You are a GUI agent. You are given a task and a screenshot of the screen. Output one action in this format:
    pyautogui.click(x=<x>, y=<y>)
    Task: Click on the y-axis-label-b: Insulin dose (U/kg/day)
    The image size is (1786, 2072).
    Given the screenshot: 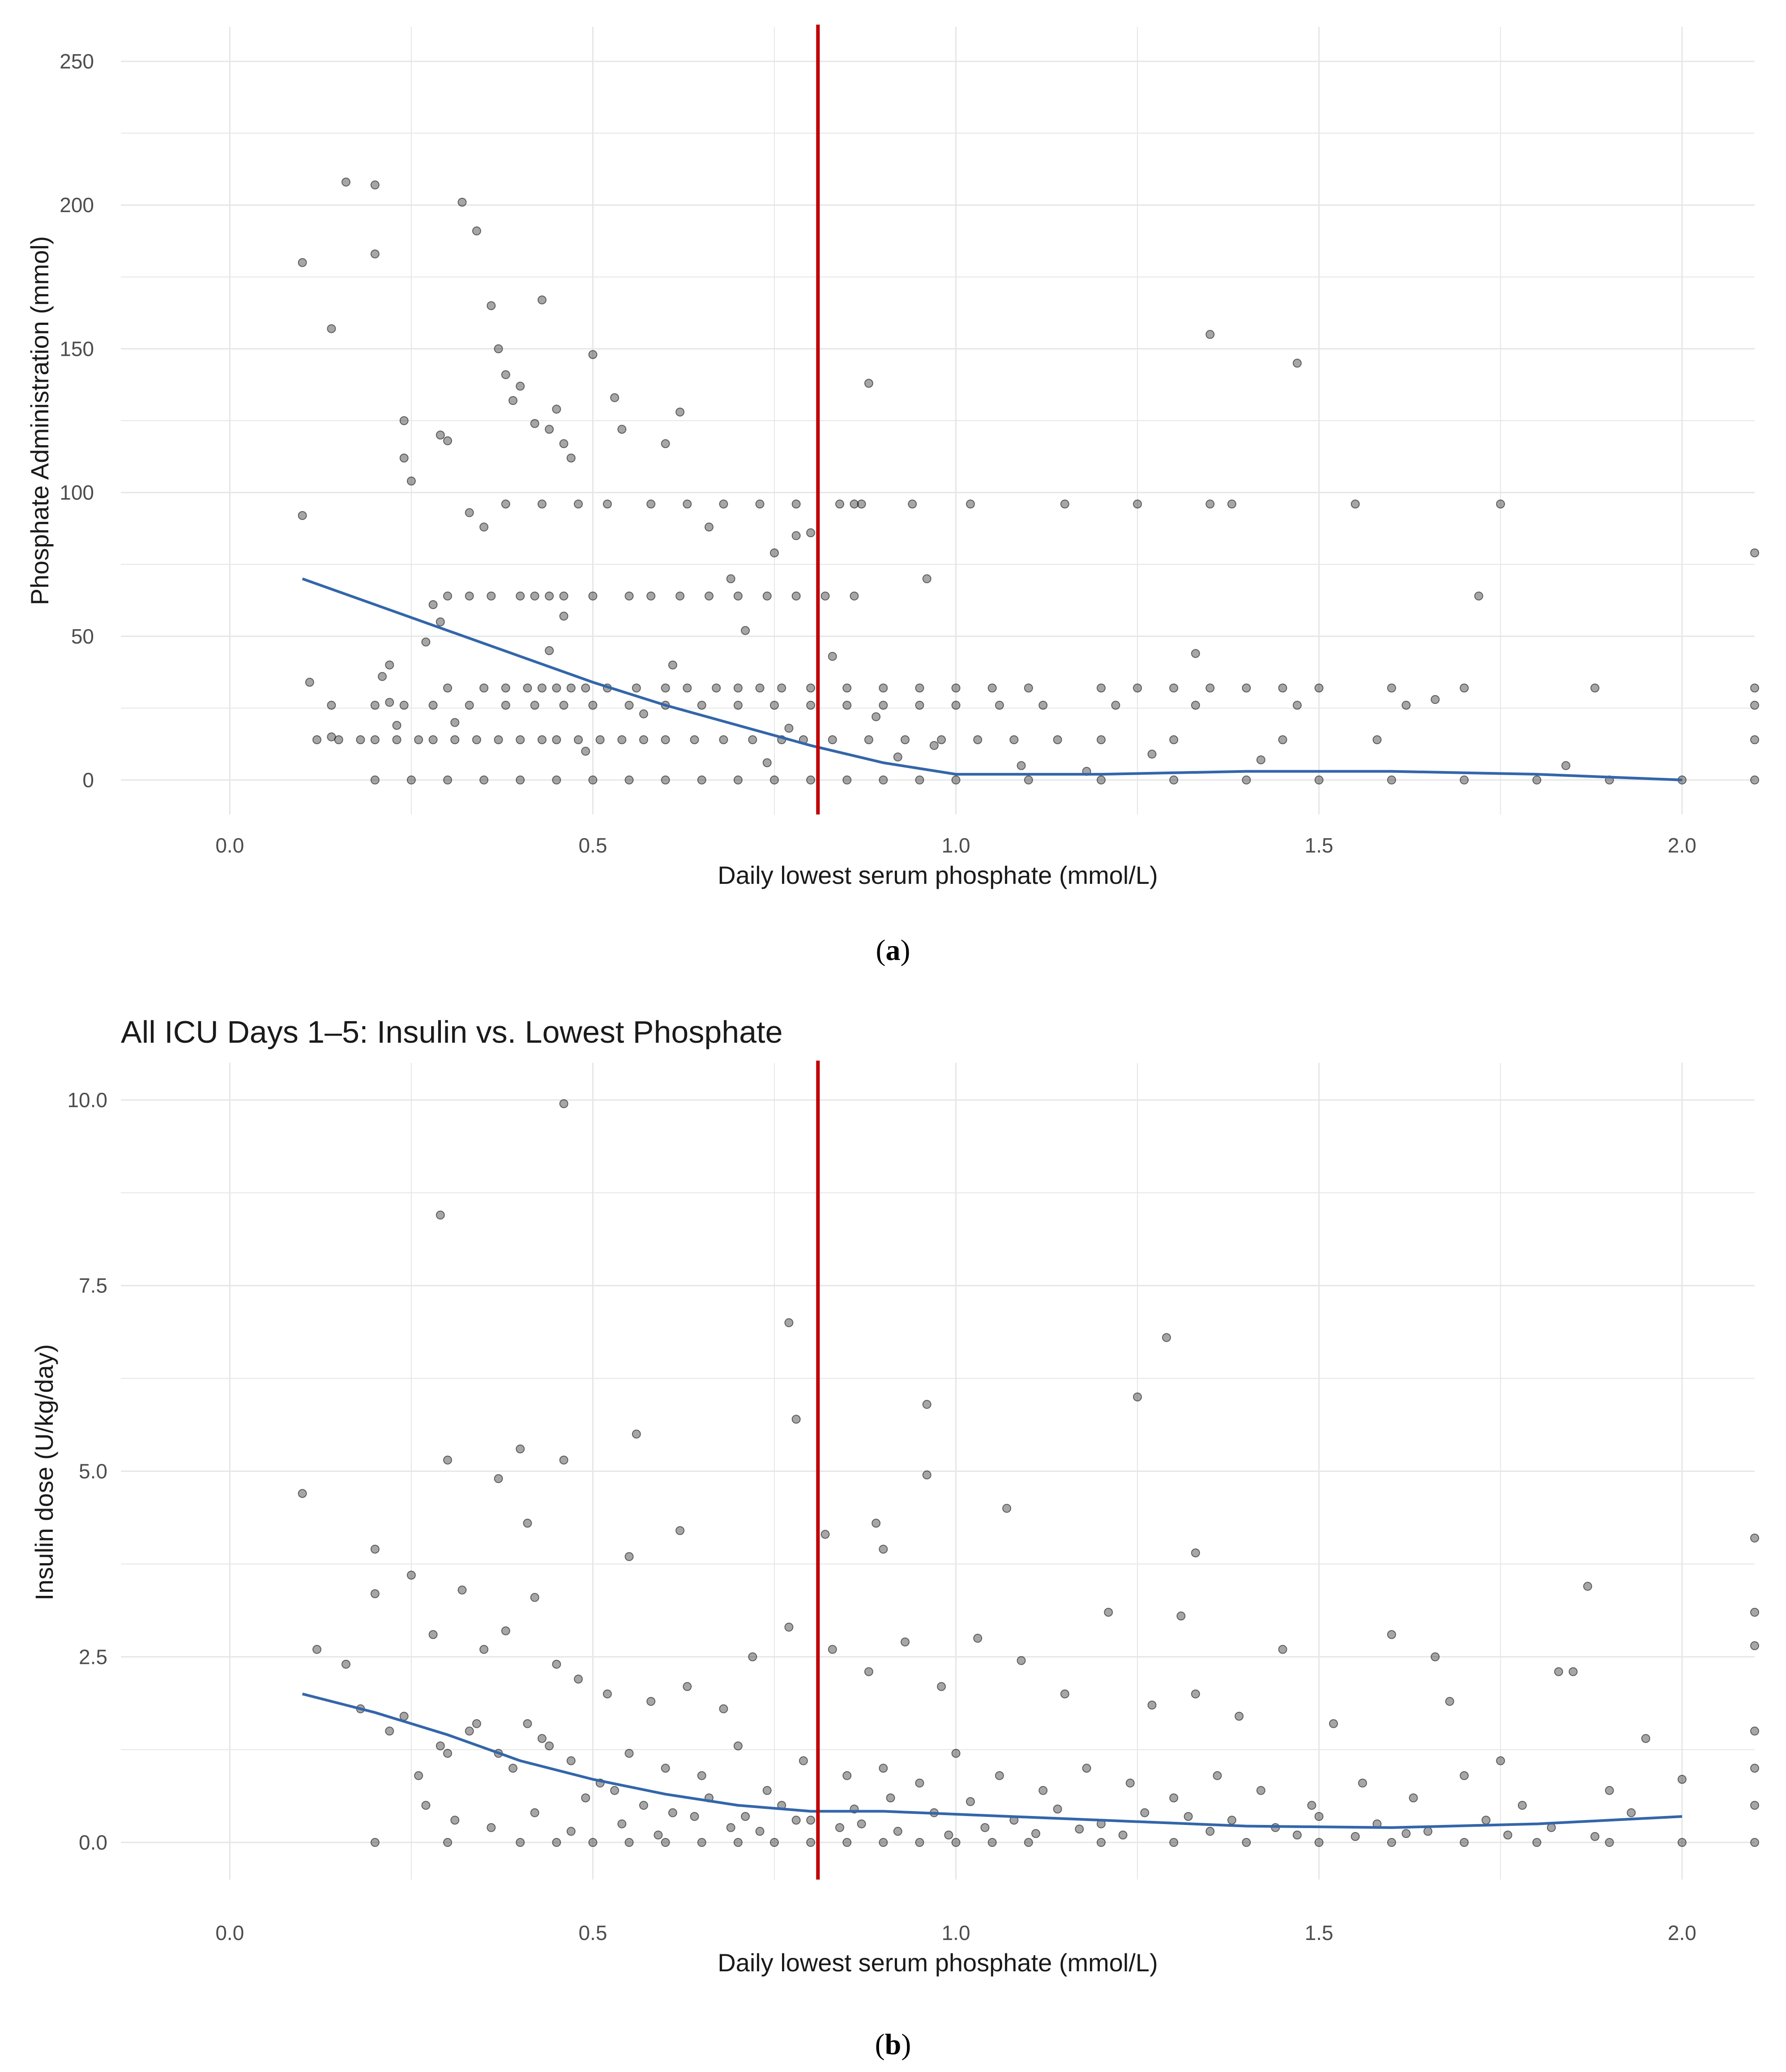 What is the action you would take?
    pyautogui.click(x=44, y=1472)
    